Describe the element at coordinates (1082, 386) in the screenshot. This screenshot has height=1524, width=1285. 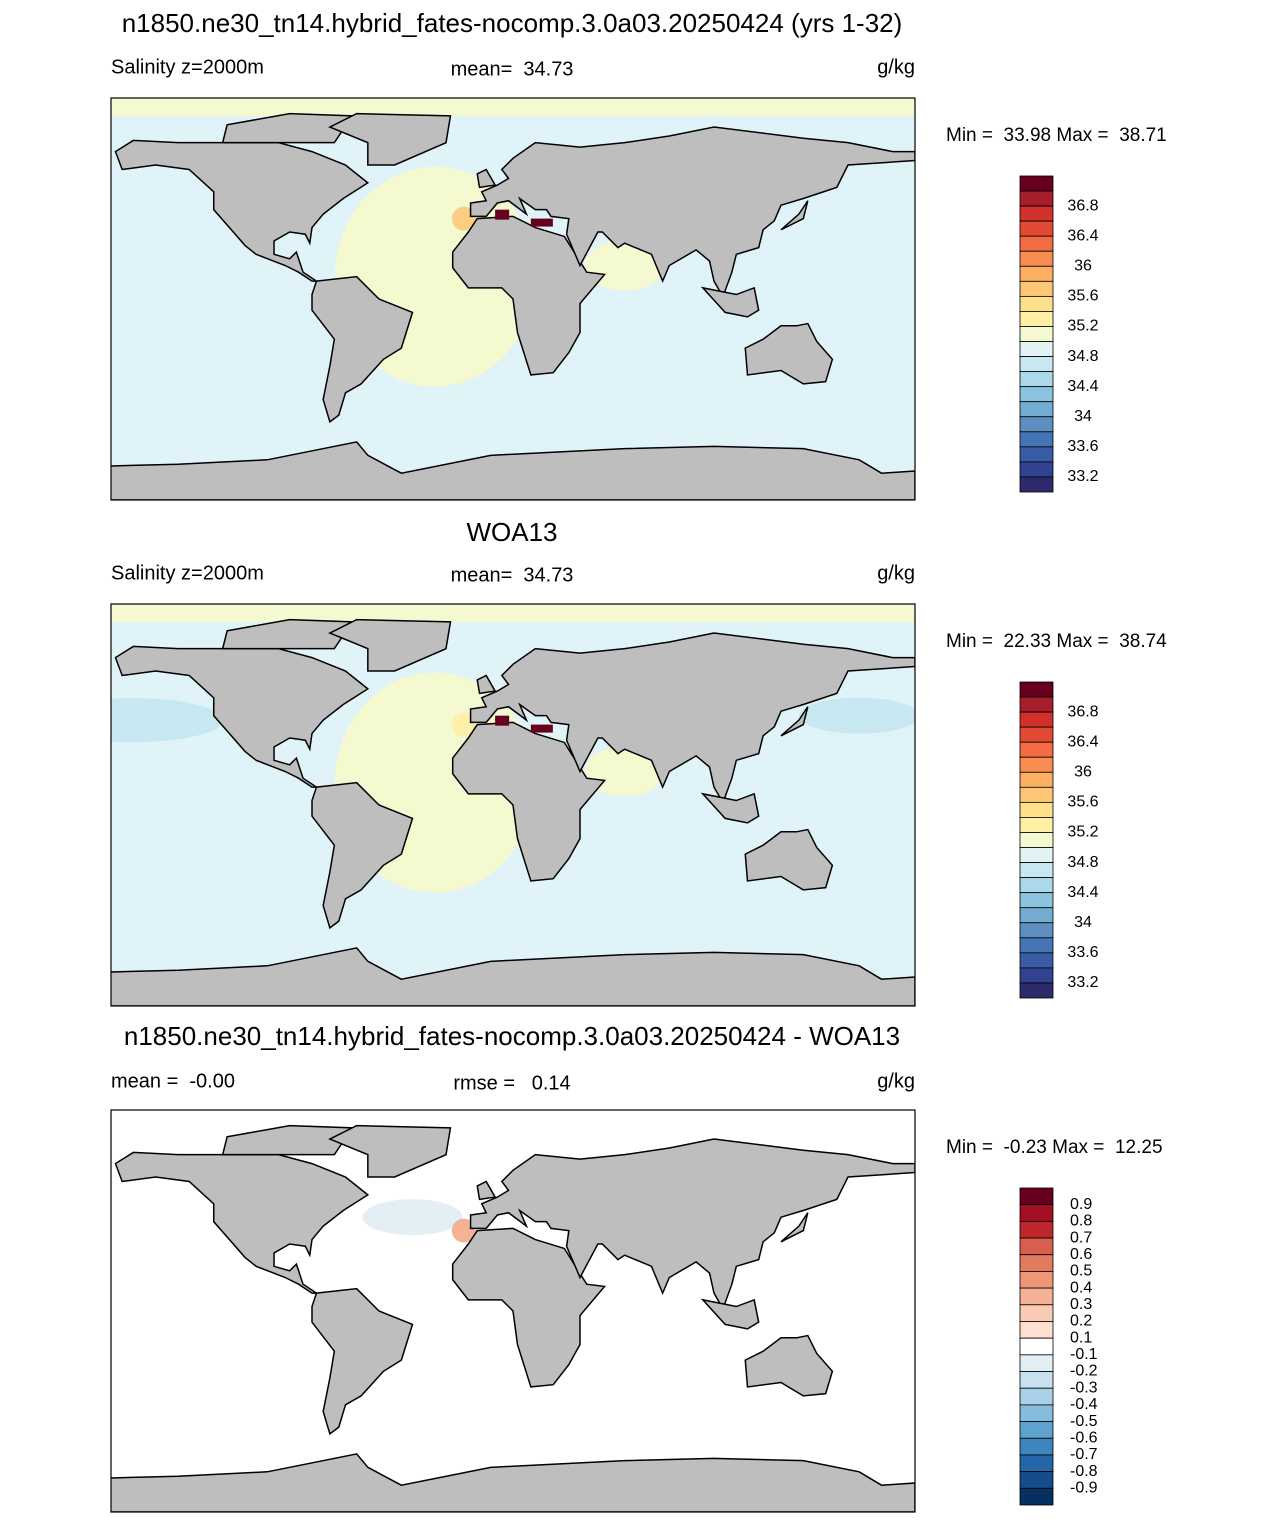
I see `colorbar-label: 34.4` at that location.